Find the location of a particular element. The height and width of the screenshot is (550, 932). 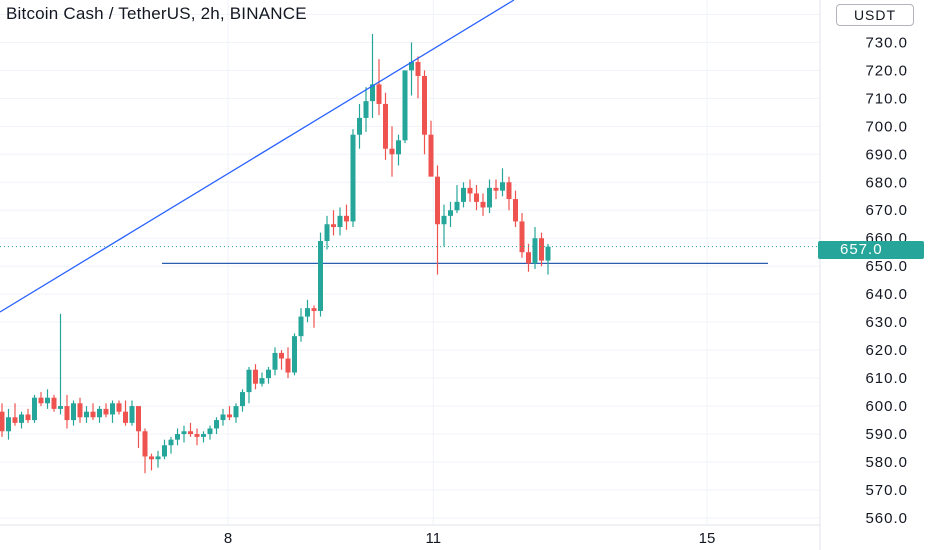

y-tick-label: 560.0 is located at coordinates (886, 518).